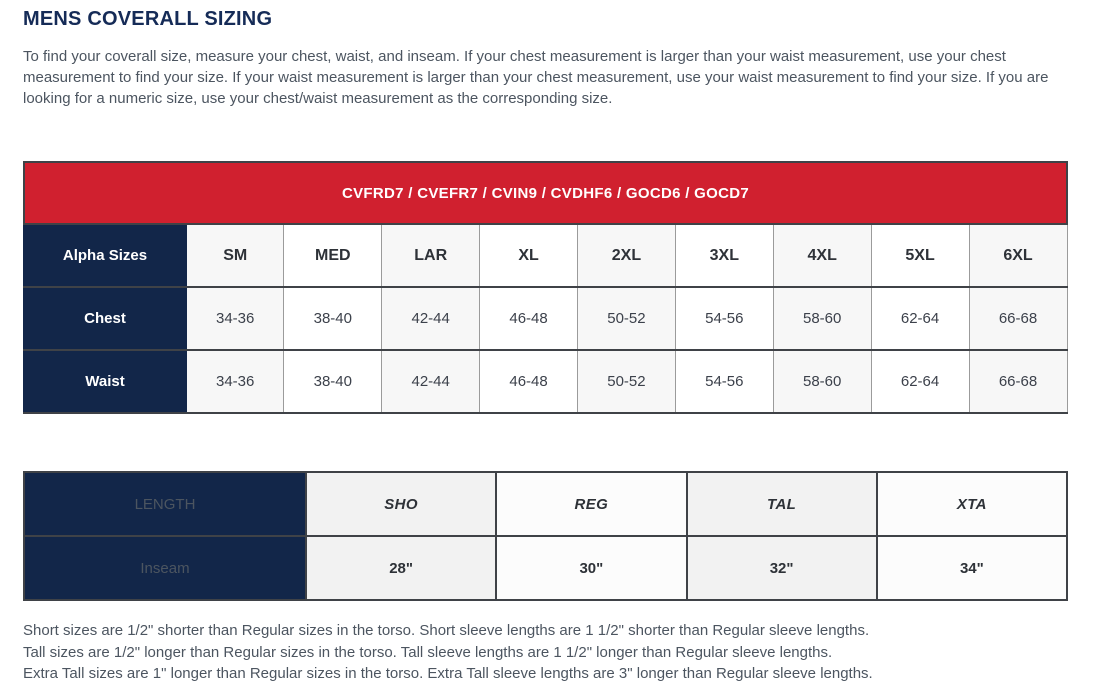 The height and width of the screenshot is (685, 1095). What do you see at coordinates (333, 381) in the screenshot?
I see `waist-cell: 38-40` at bounding box center [333, 381].